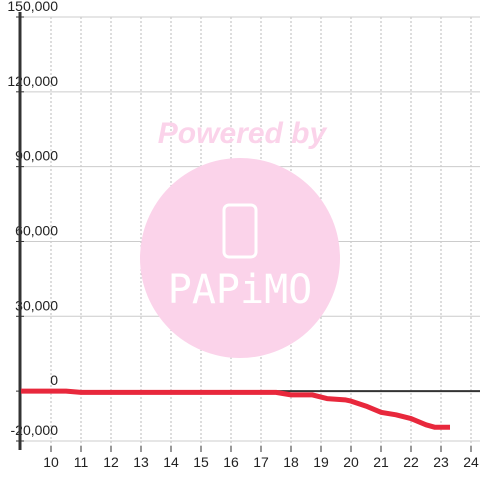  Describe the element at coordinates (54, 380) in the screenshot. I see `y-tick-label: 0` at that location.